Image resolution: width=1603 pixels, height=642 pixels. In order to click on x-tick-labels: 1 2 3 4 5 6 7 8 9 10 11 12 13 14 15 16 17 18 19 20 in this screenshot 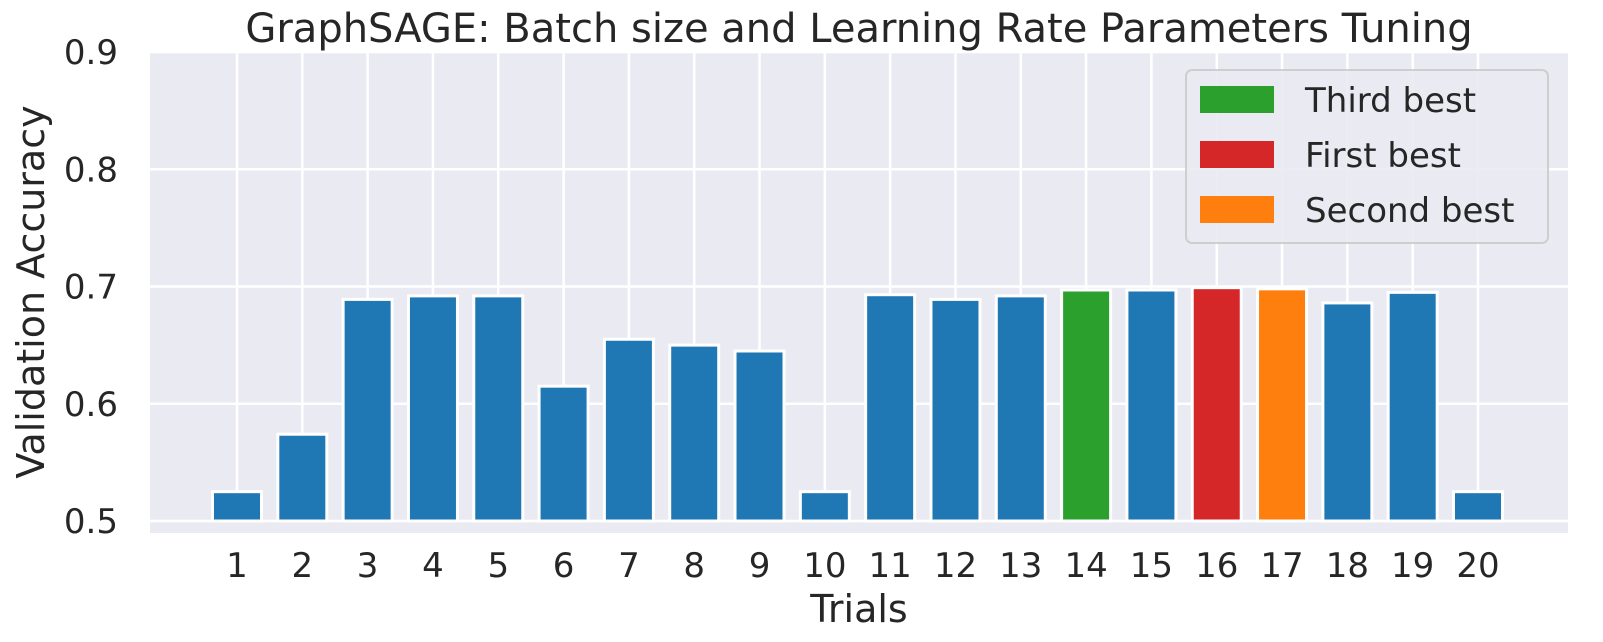, I will do `click(862, 566)`.